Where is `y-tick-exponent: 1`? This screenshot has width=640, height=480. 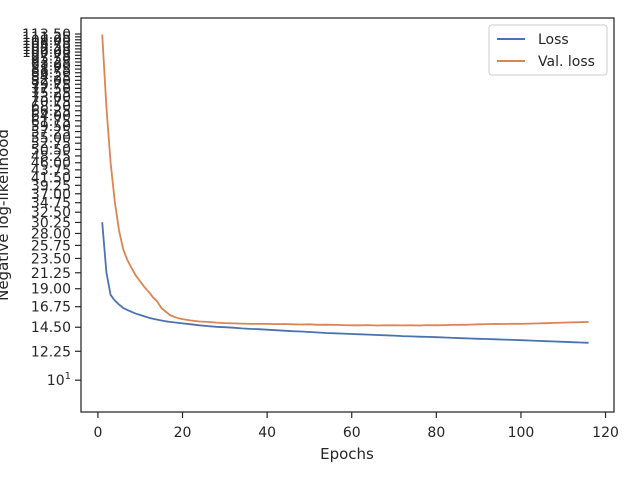 y-tick-exponent: 1 is located at coordinates (68, 376).